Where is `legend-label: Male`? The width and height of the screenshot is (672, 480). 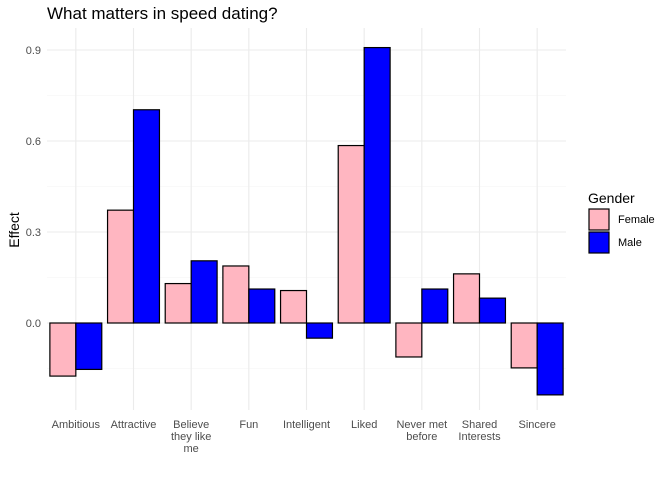 legend-label: Male is located at coordinates (630, 243).